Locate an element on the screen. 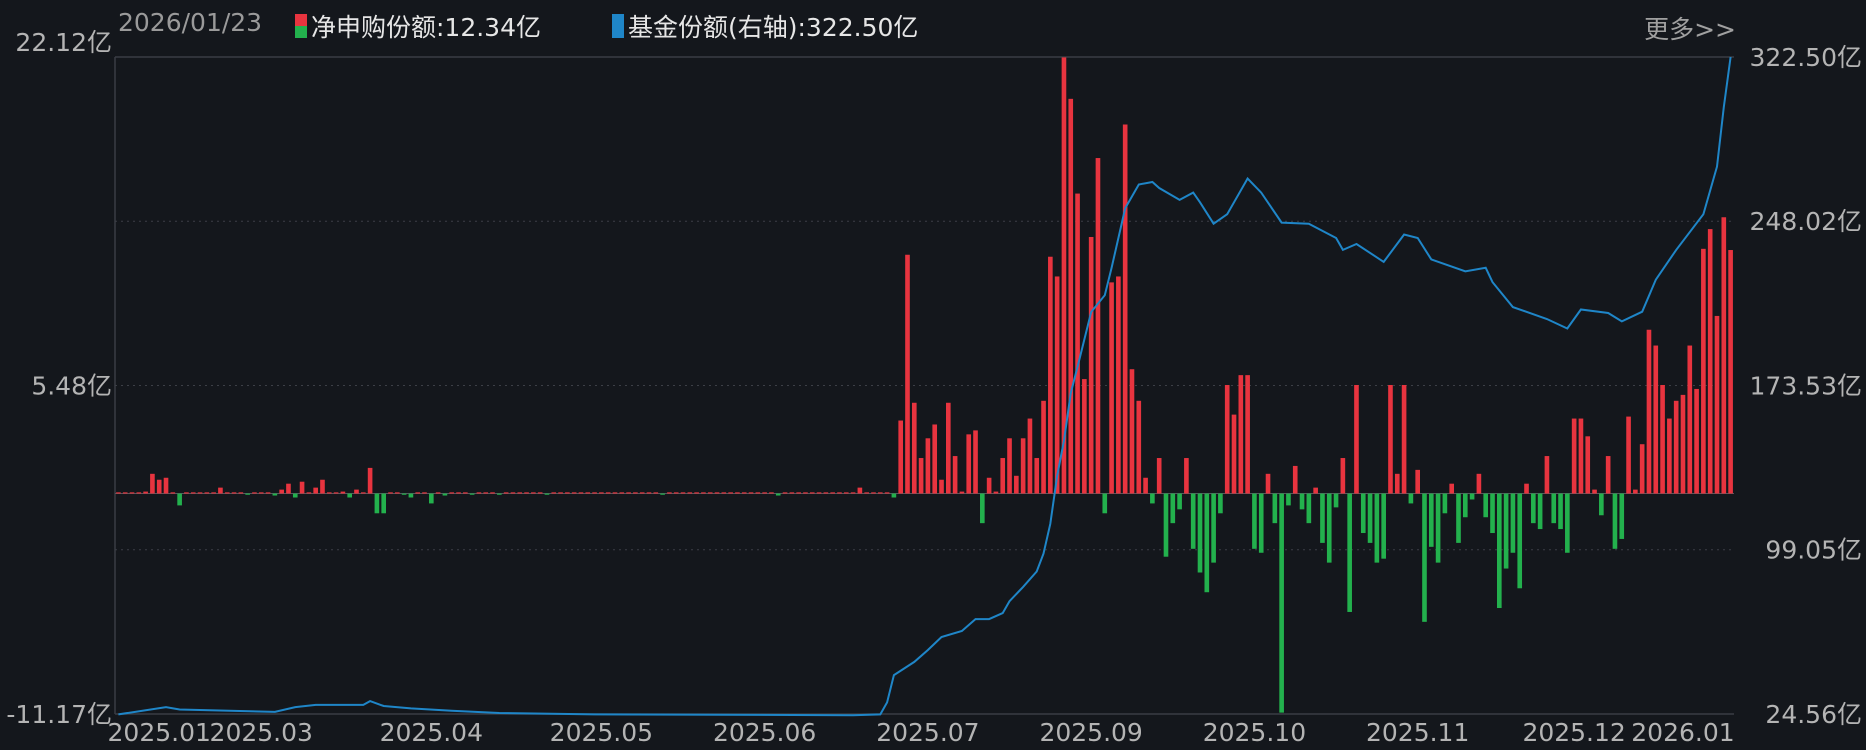  right-axis-tick-label: 322.50亿 is located at coordinates (1806, 57).